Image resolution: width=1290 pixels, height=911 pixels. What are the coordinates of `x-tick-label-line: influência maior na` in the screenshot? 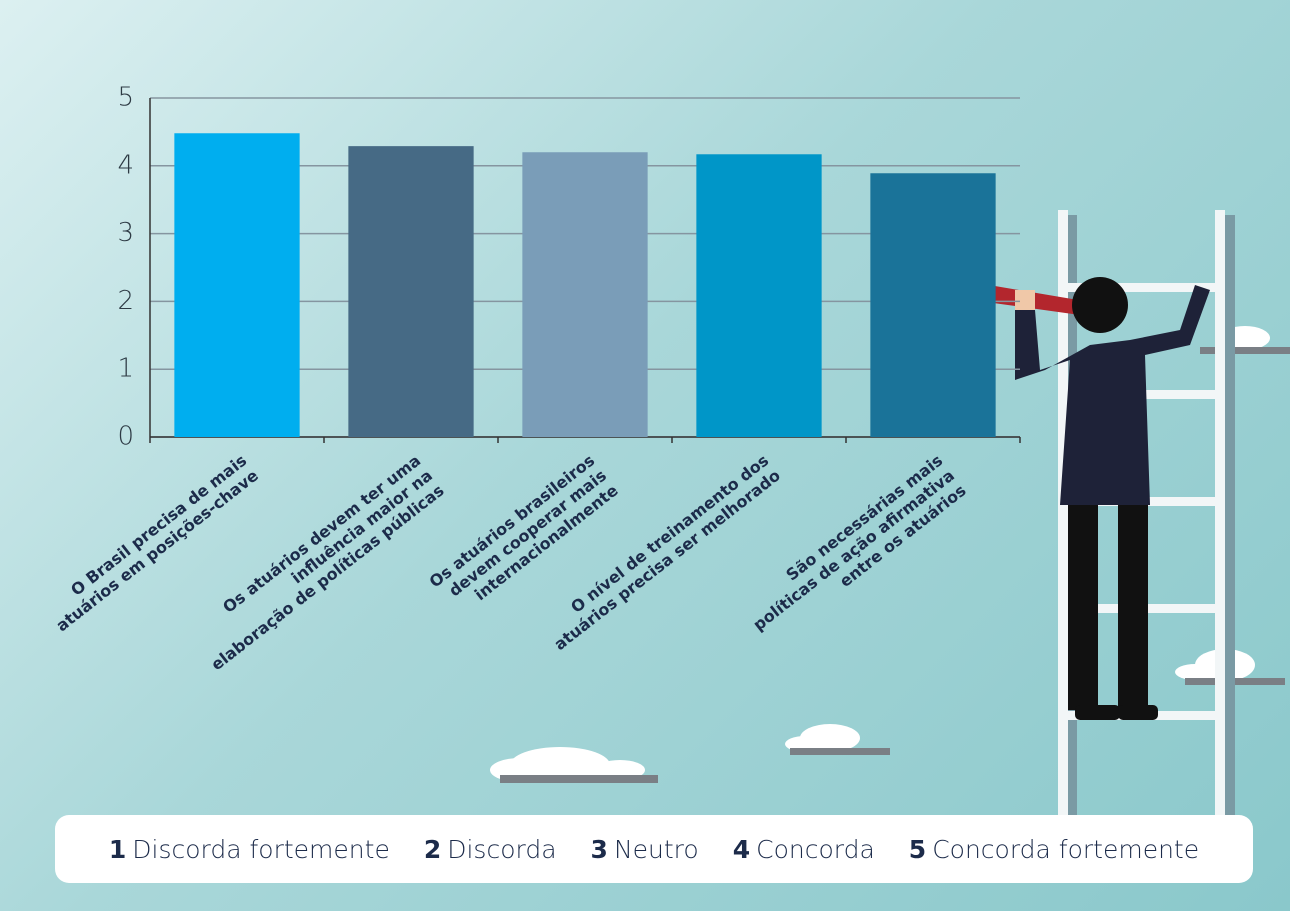 It's located at (362, 527).